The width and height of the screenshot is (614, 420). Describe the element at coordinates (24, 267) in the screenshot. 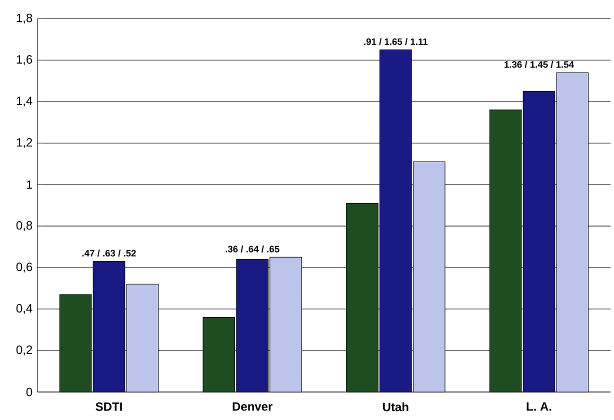

I see `y-tick-label: 0,6` at that location.